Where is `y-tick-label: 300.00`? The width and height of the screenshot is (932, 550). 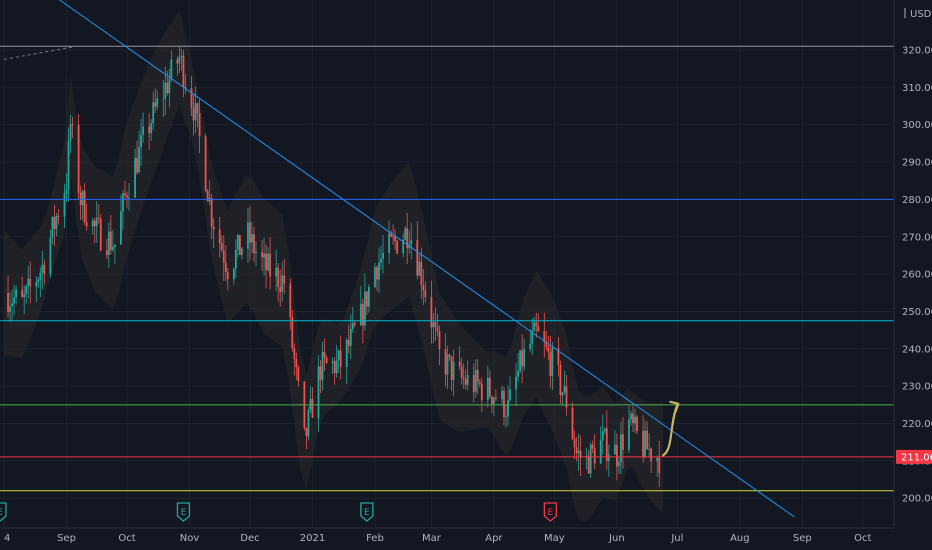
y-tick-label: 300.00 is located at coordinates (917, 125).